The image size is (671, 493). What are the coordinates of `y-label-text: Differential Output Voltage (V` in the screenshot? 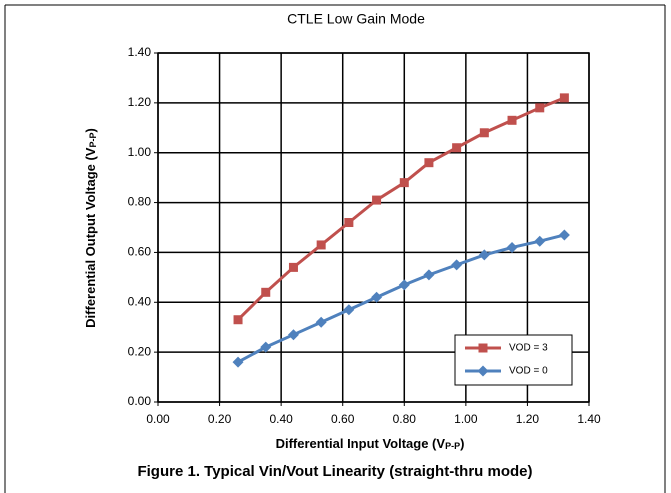 It's located at (90, 237).